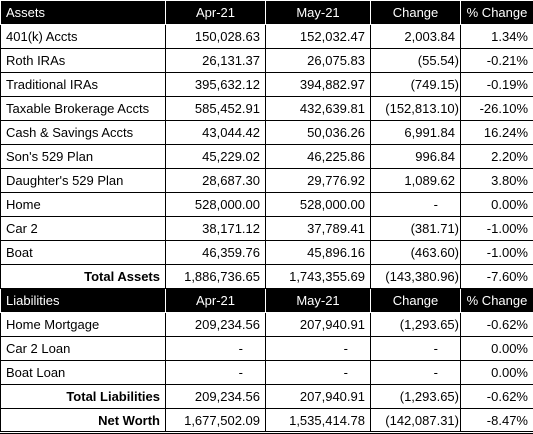  What do you see at coordinates (83, 301) in the screenshot?
I see `row-label: Liabilities` at bounding box center [83, 301].